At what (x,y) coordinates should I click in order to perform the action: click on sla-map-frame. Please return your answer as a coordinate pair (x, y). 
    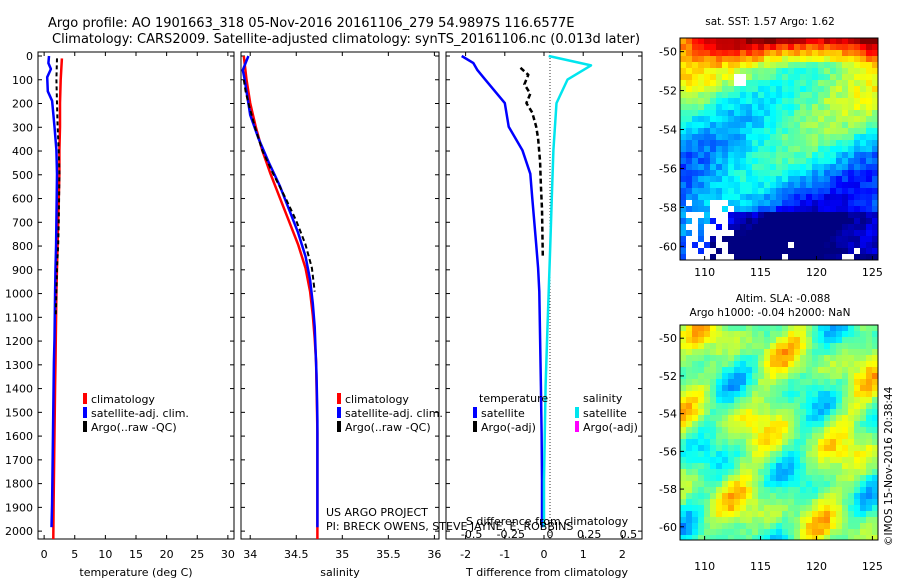
    Looking at the image, I should click on (779, 432).